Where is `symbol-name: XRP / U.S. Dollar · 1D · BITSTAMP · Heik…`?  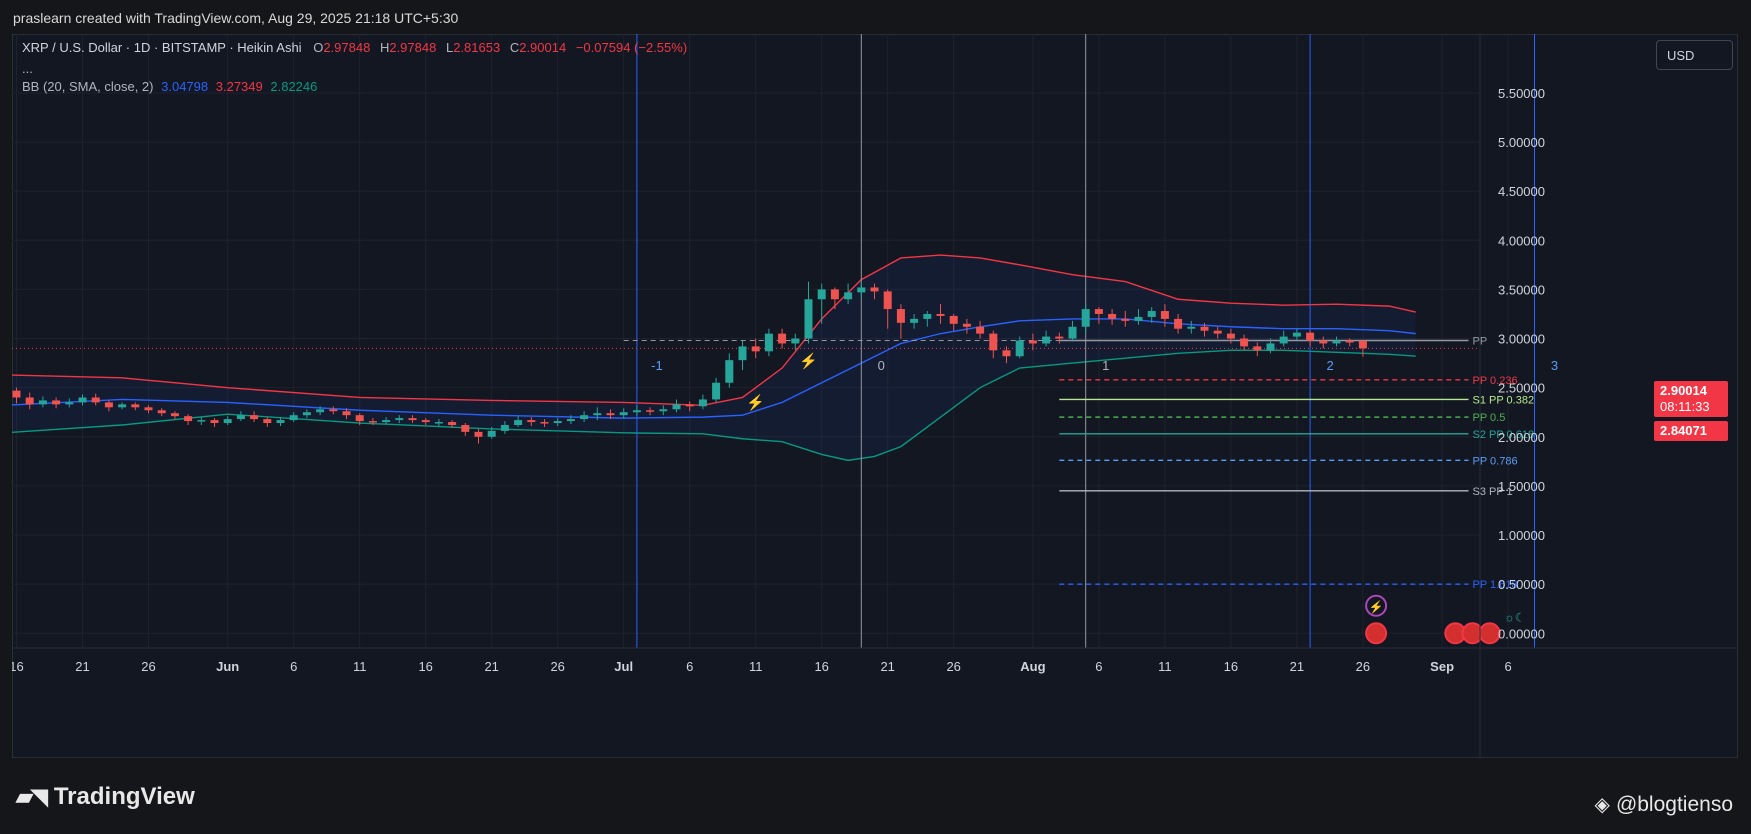 symbol-name: XRP / U.S. Dollar · 1D · BITSTAMP · Heik… is located at coordinates (162, 47).